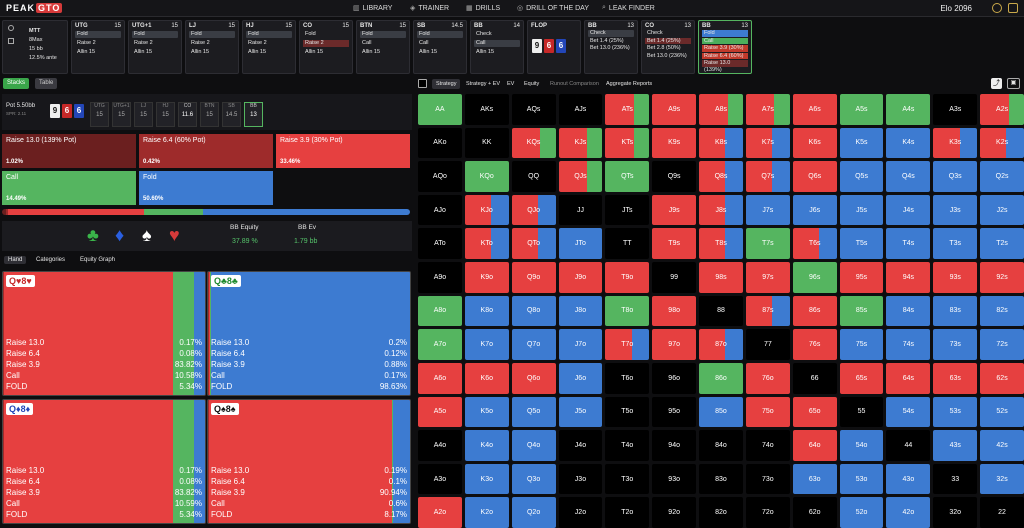  Describe the element at coordinates (553, 8) in the screenshot. I see `nav-drill-of-the-day: ◎ DRILL OF THE DAY` at that location.